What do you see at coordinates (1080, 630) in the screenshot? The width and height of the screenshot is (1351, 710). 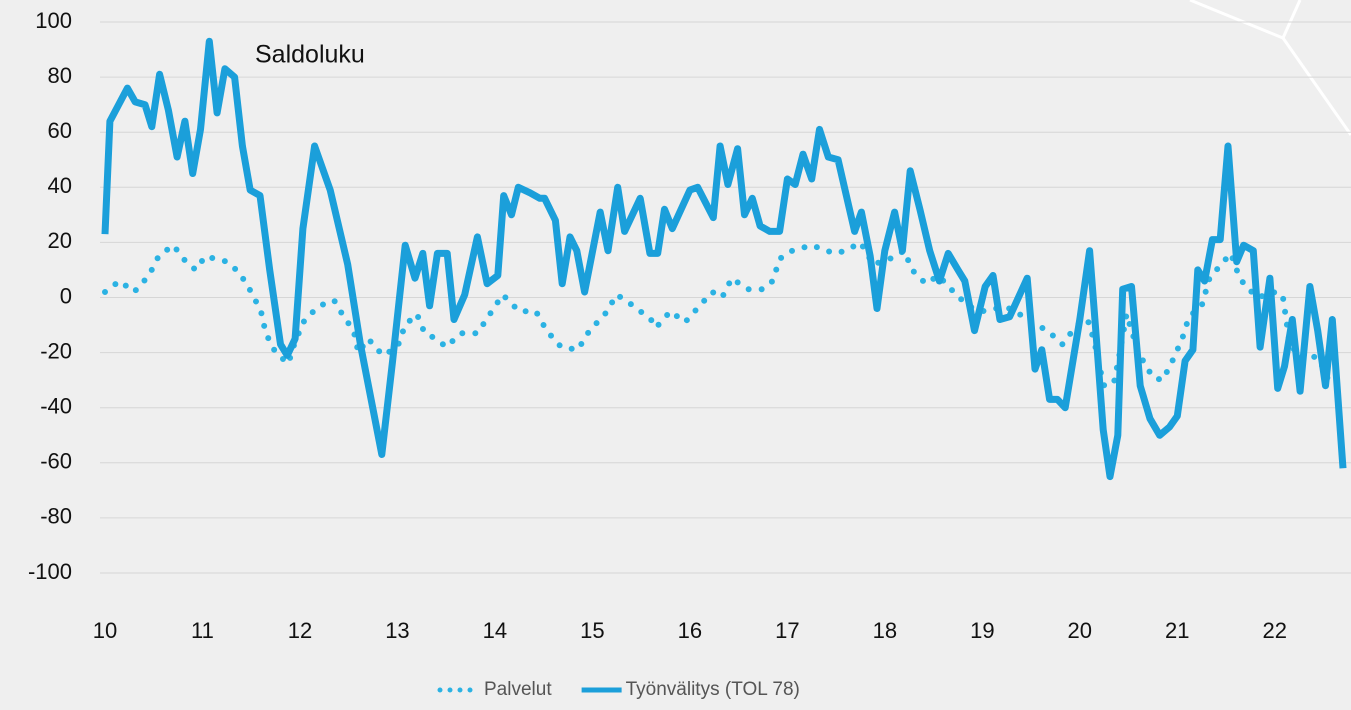 I see `x-tick-label: 20` at bounding box center [1080, 630].